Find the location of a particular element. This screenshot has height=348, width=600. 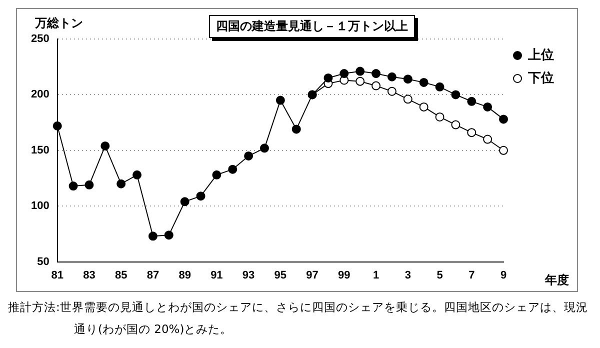

legend-label: 下位 is located at coordinates (540, 78).